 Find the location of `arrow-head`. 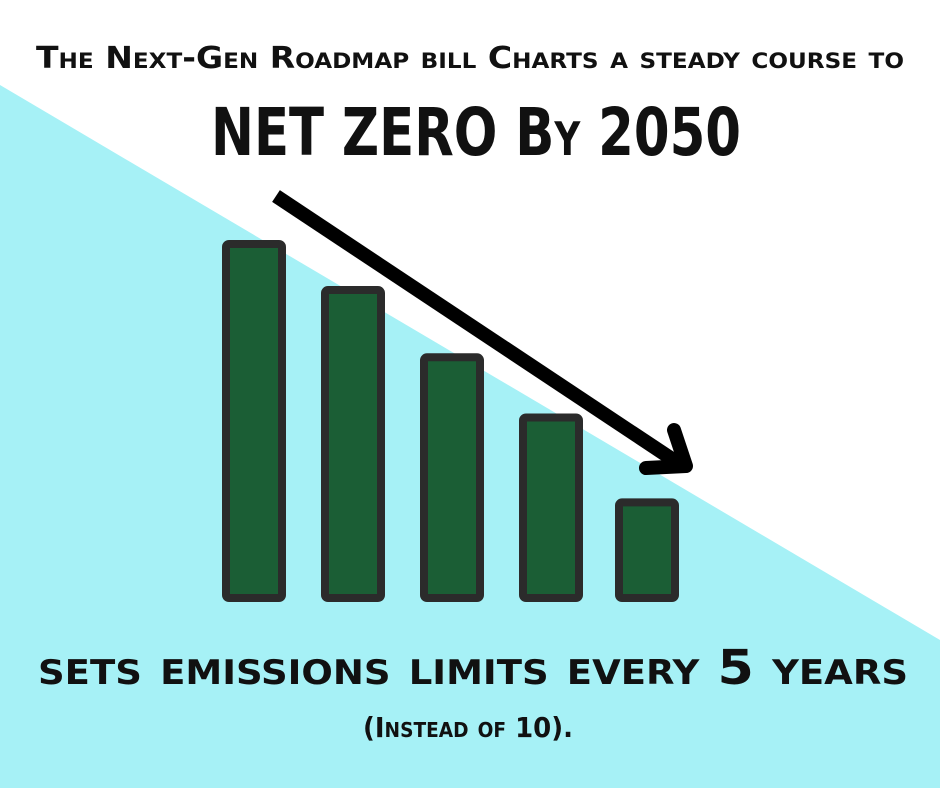

arrow-head is located at coordinates (666, 449).